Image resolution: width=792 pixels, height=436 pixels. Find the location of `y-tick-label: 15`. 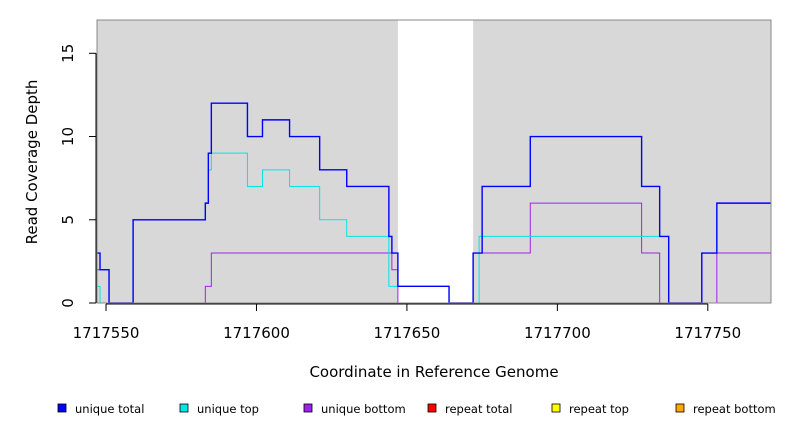

y-tick-label: 15 is located at coordinates (68, 53).